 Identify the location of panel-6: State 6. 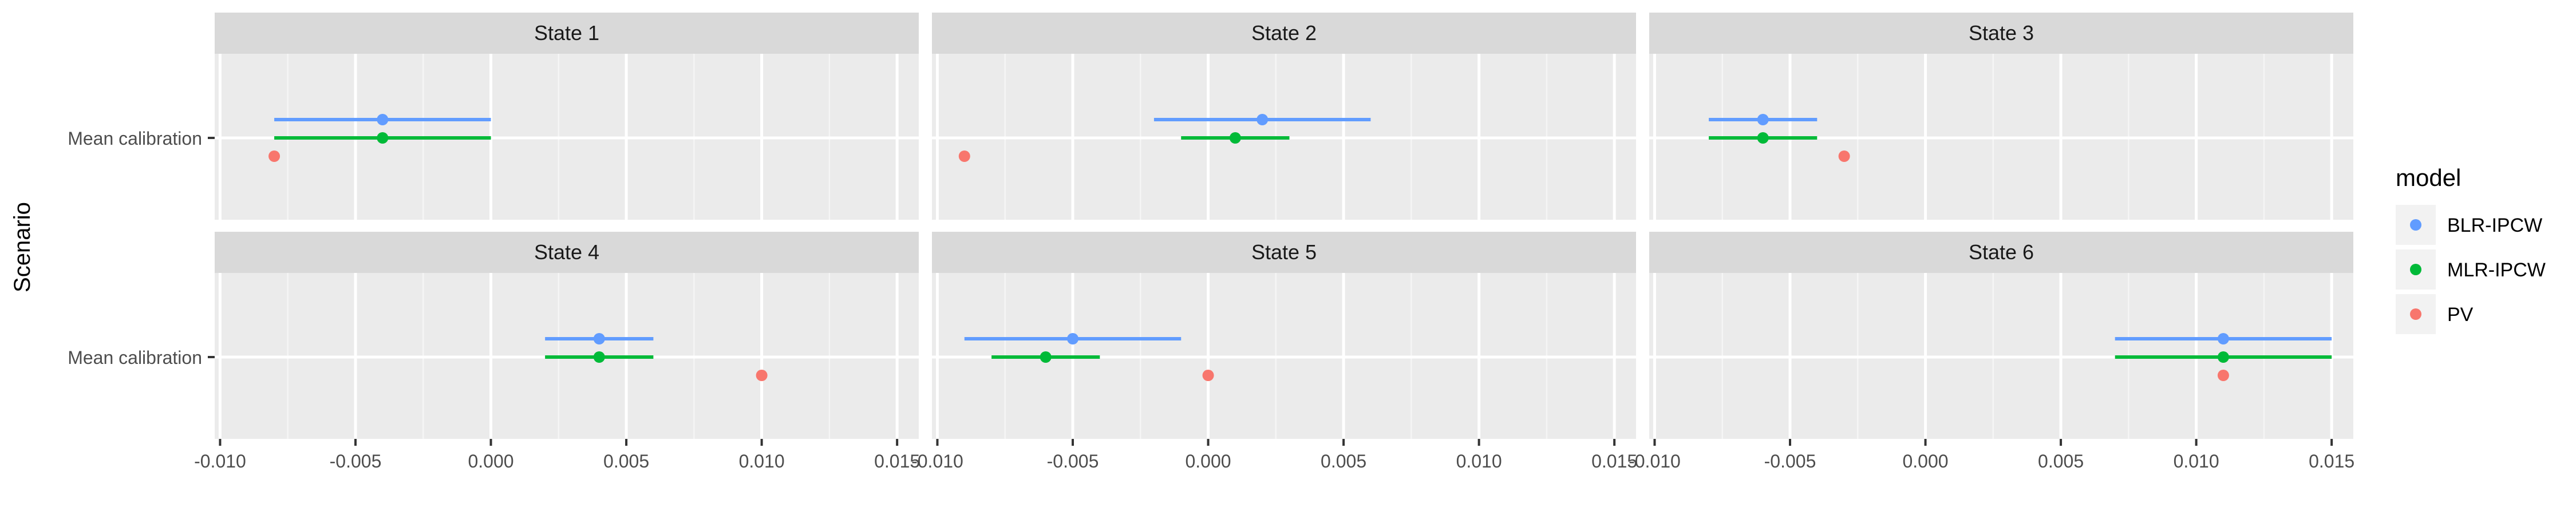
(2001, 335).